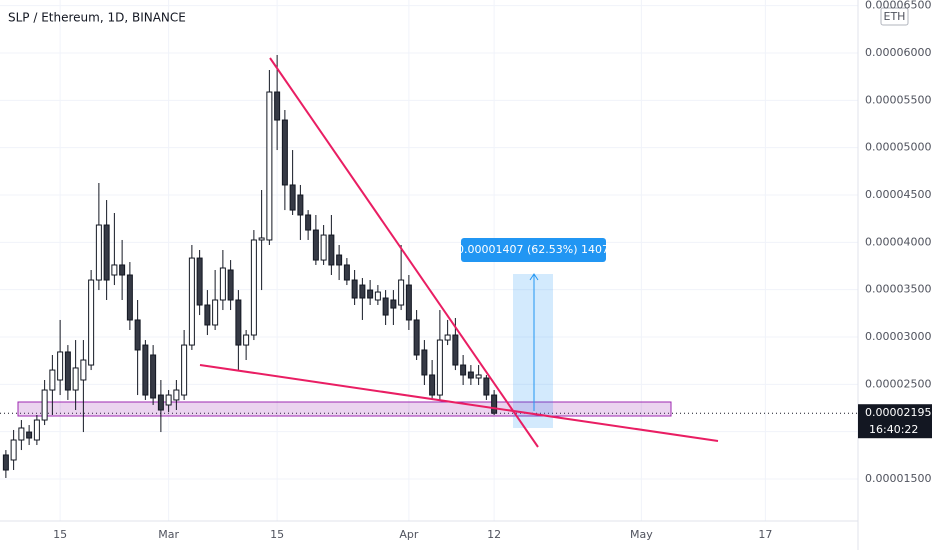 The height and width of the screenshot is (550, 932). I want to click on last-price-tag, so click(895, 421).